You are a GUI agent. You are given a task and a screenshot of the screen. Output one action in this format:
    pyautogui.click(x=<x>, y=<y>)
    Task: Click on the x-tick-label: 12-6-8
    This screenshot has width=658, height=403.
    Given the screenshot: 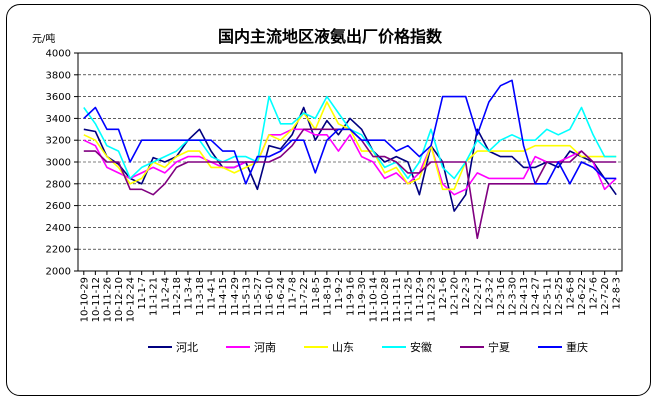 What is the action you would take?
    pyautogui.click(x=570, y=293)
    